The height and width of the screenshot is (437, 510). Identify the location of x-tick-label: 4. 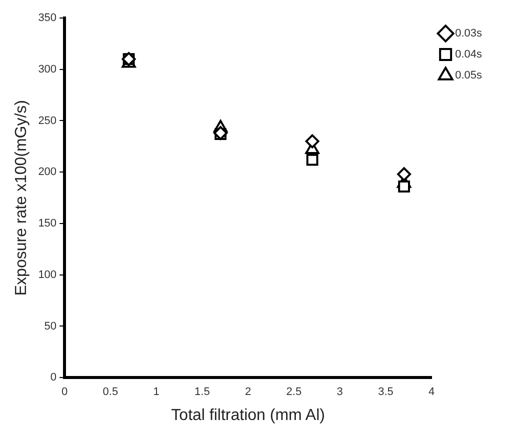
(431, 392).